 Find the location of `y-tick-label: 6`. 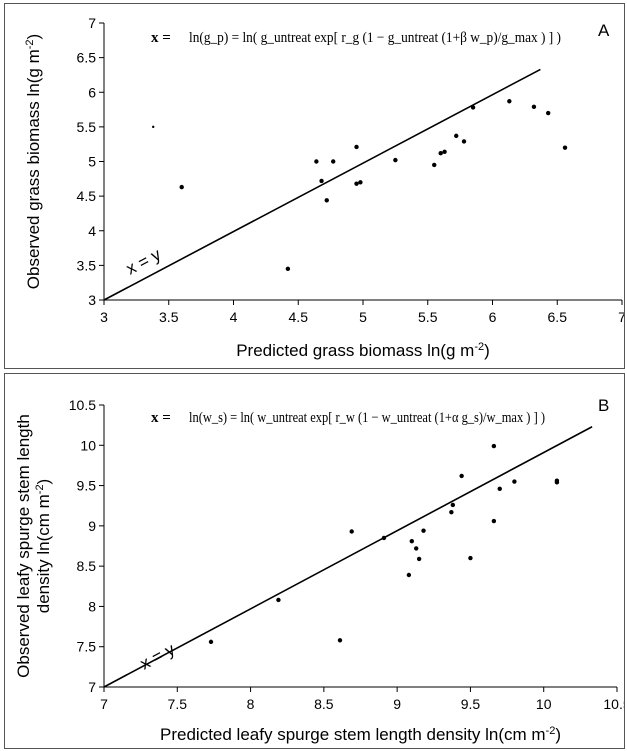

y-tick-label: 6 is located at coordinates (92, 92).